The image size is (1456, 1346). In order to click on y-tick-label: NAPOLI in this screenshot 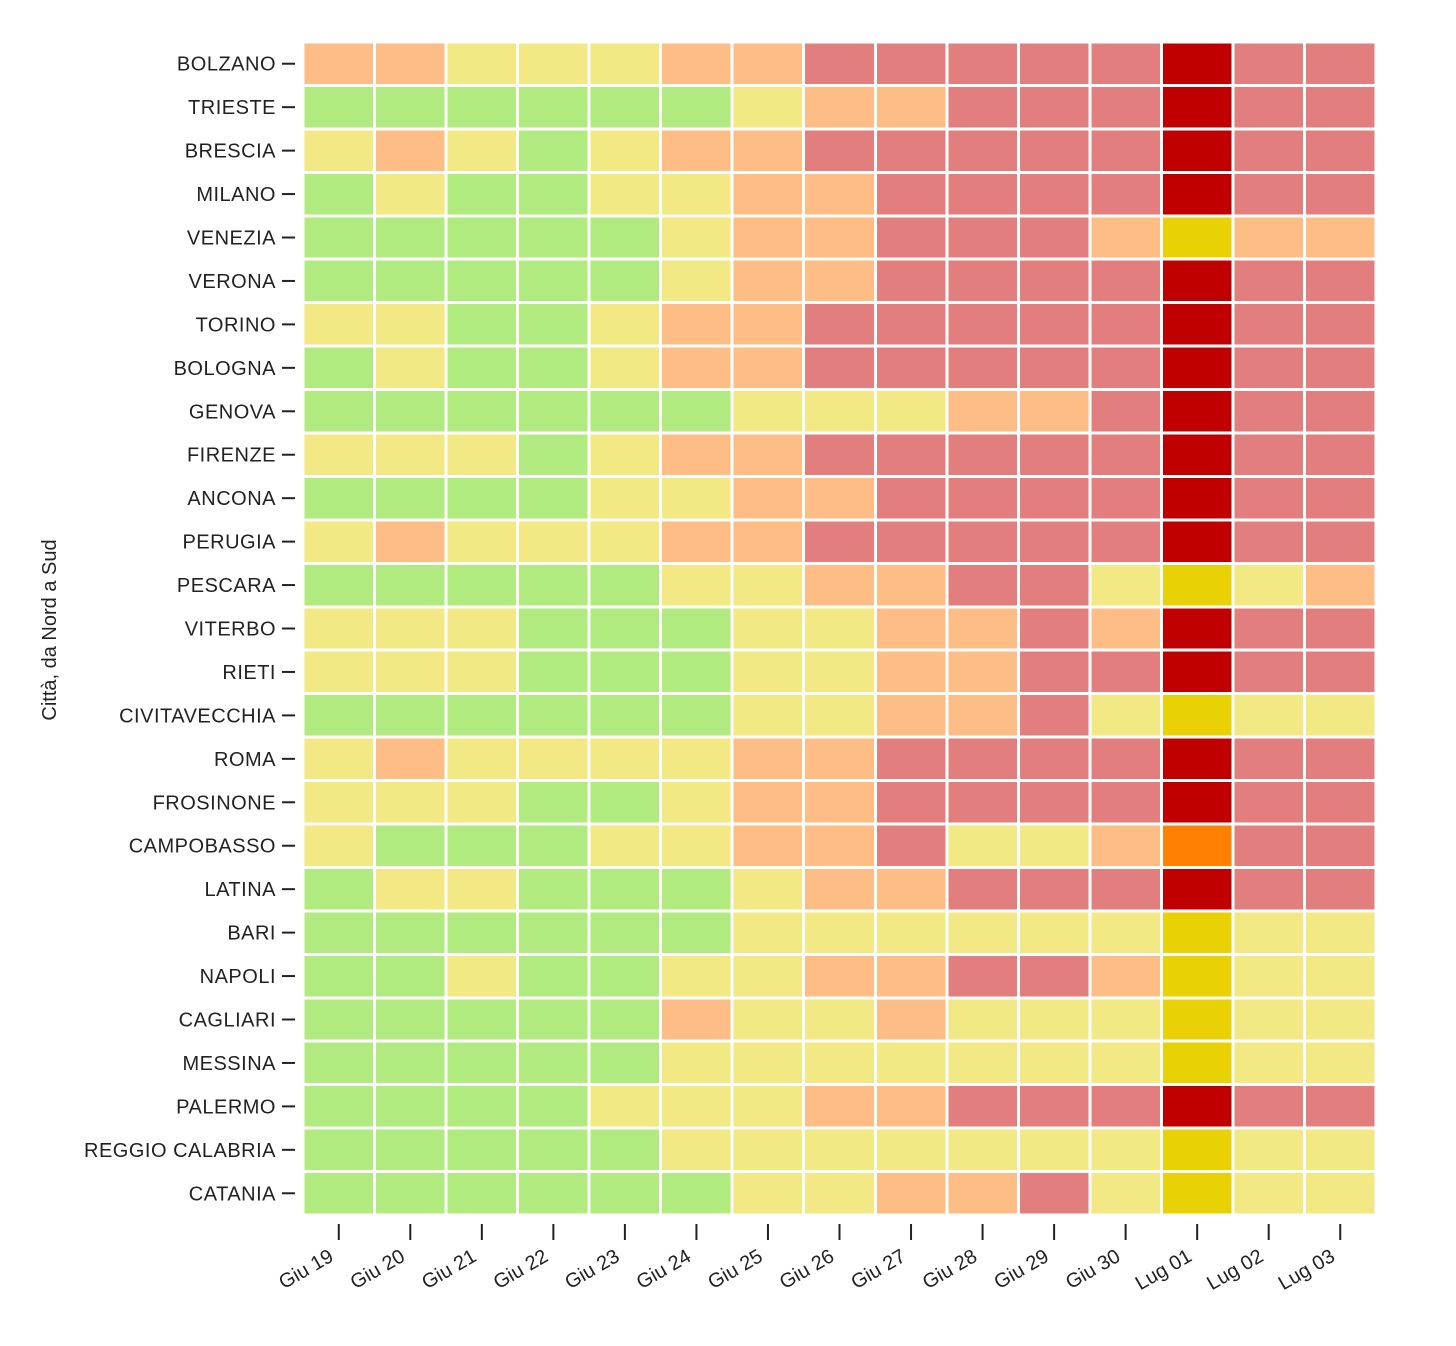, I will do `click(238, 977)`.